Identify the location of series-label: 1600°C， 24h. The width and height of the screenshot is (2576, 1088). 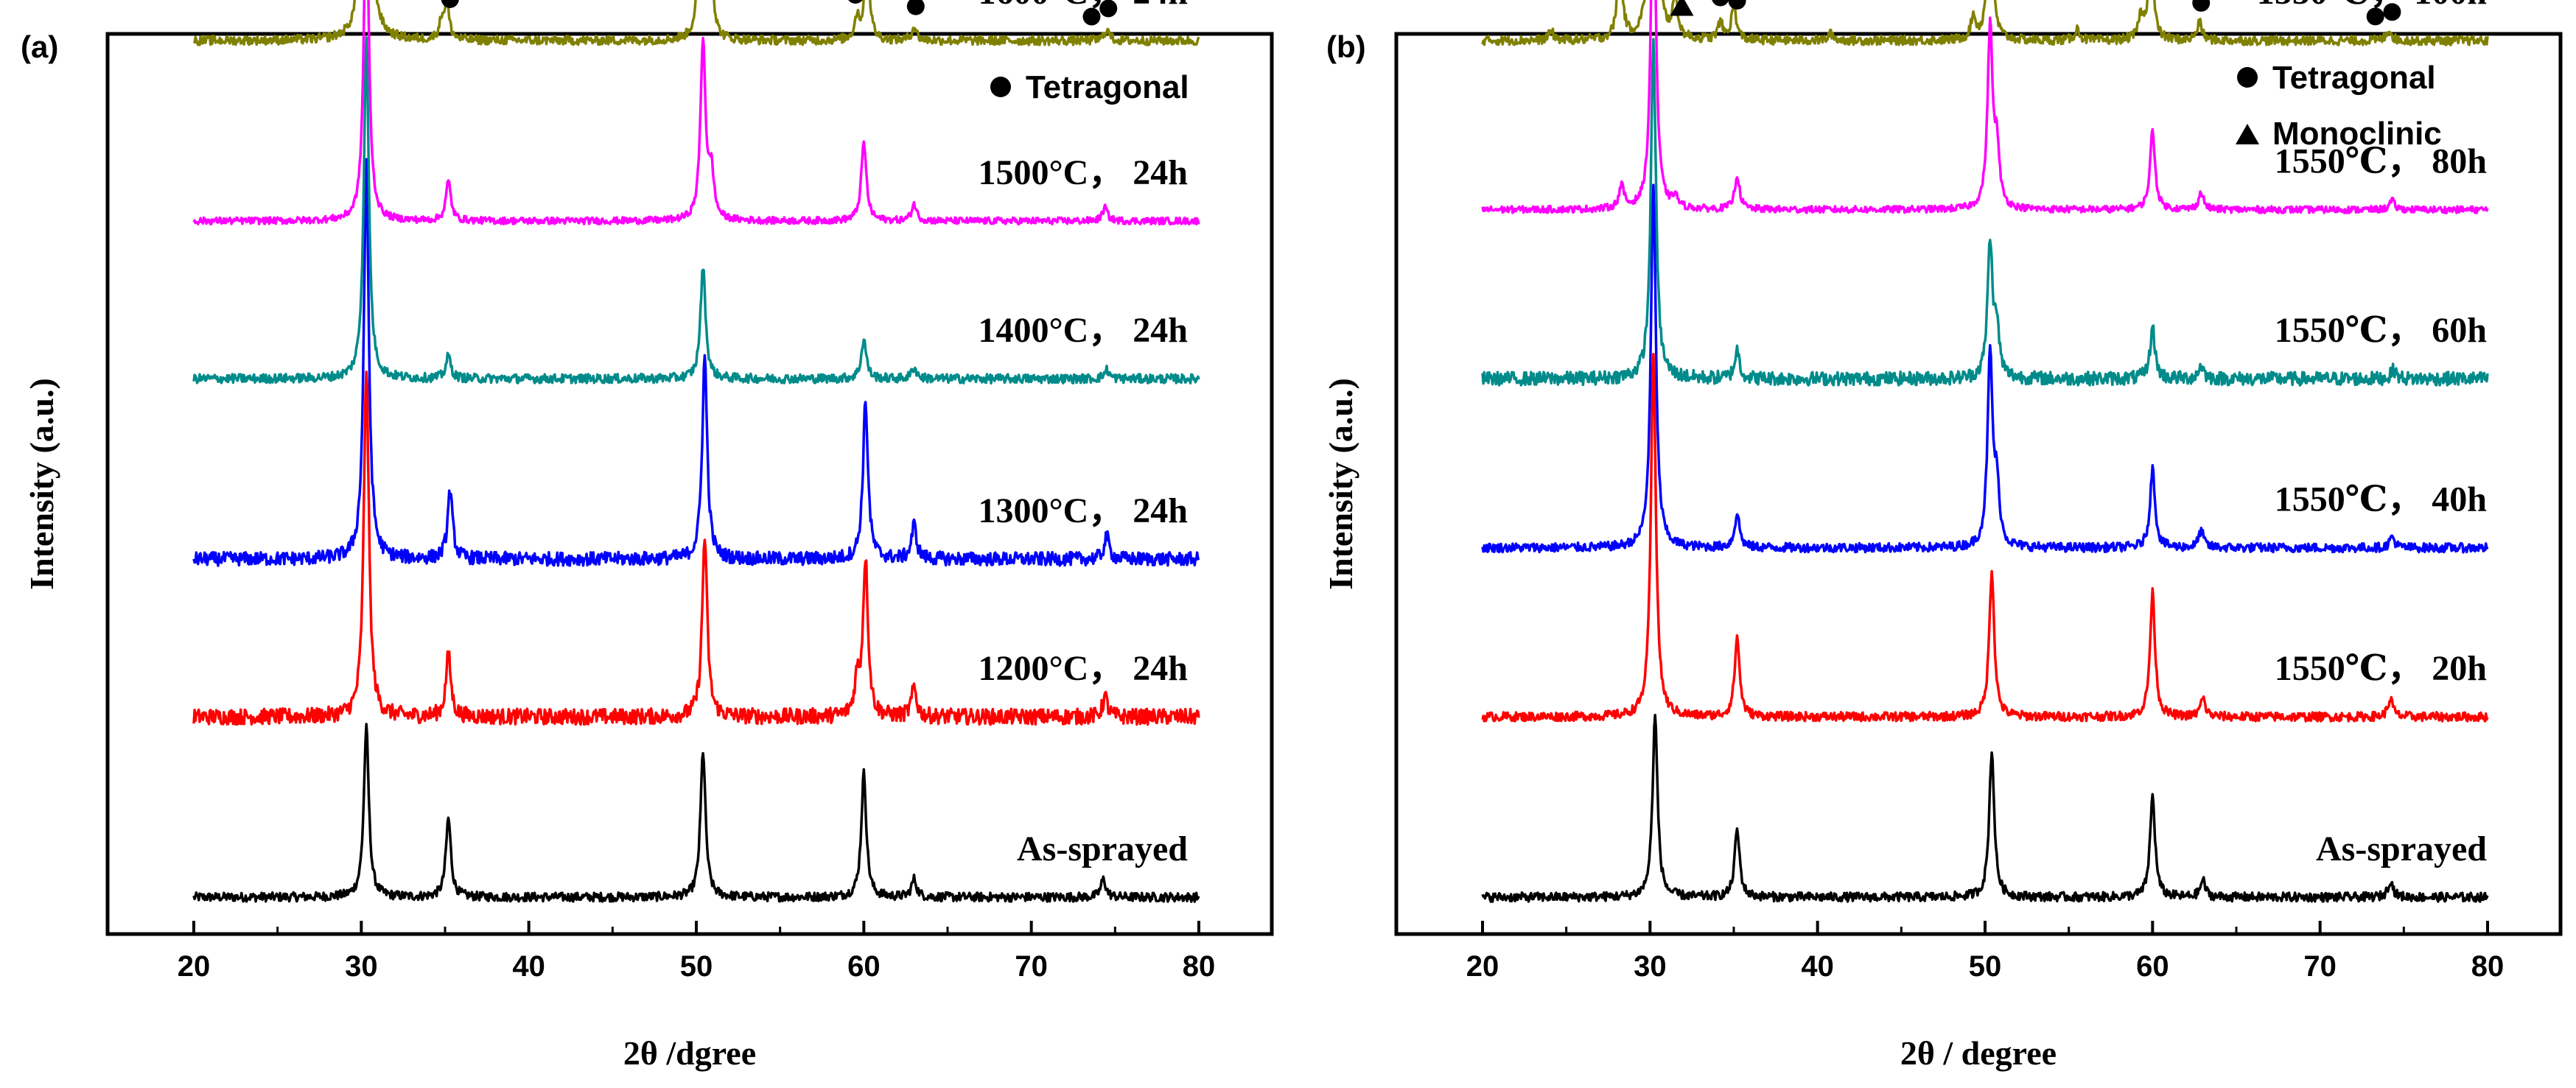
(1083, 6).